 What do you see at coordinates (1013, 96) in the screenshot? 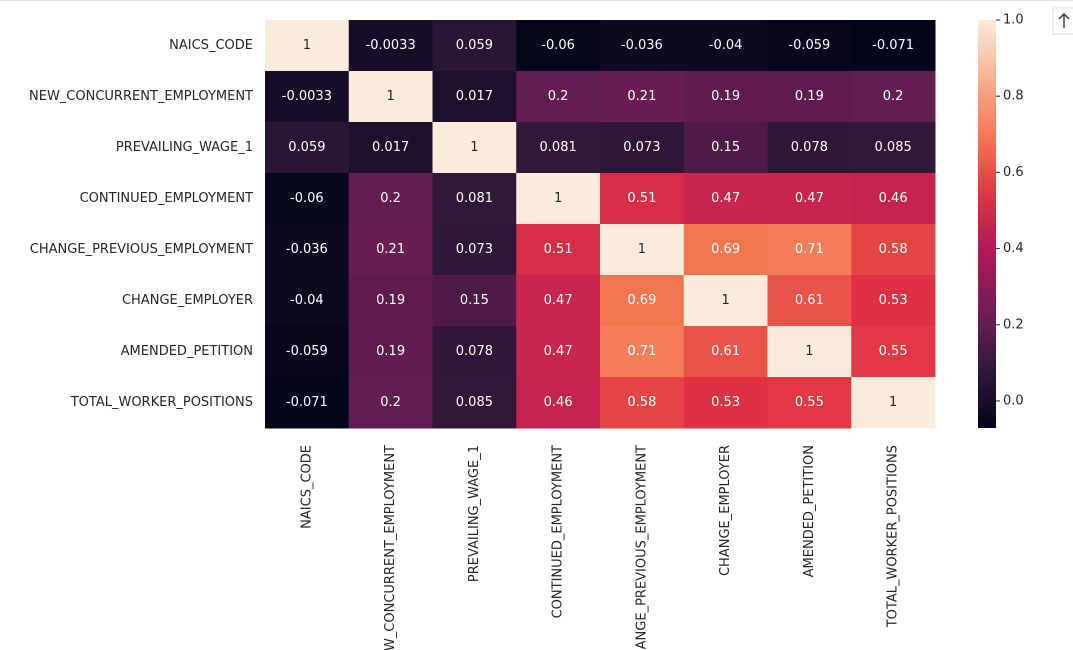
I see `colorbar-tick-label: 0.8` at bounding box center [1013, 96].